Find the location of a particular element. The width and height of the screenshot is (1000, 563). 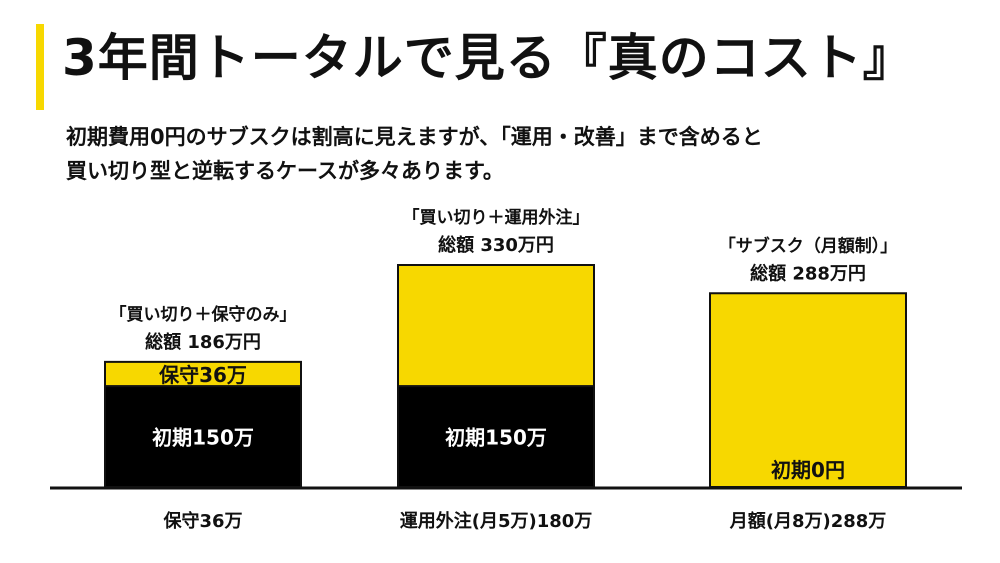

category-total-1: 総額 330万円 is located at coordinates (496, 245).